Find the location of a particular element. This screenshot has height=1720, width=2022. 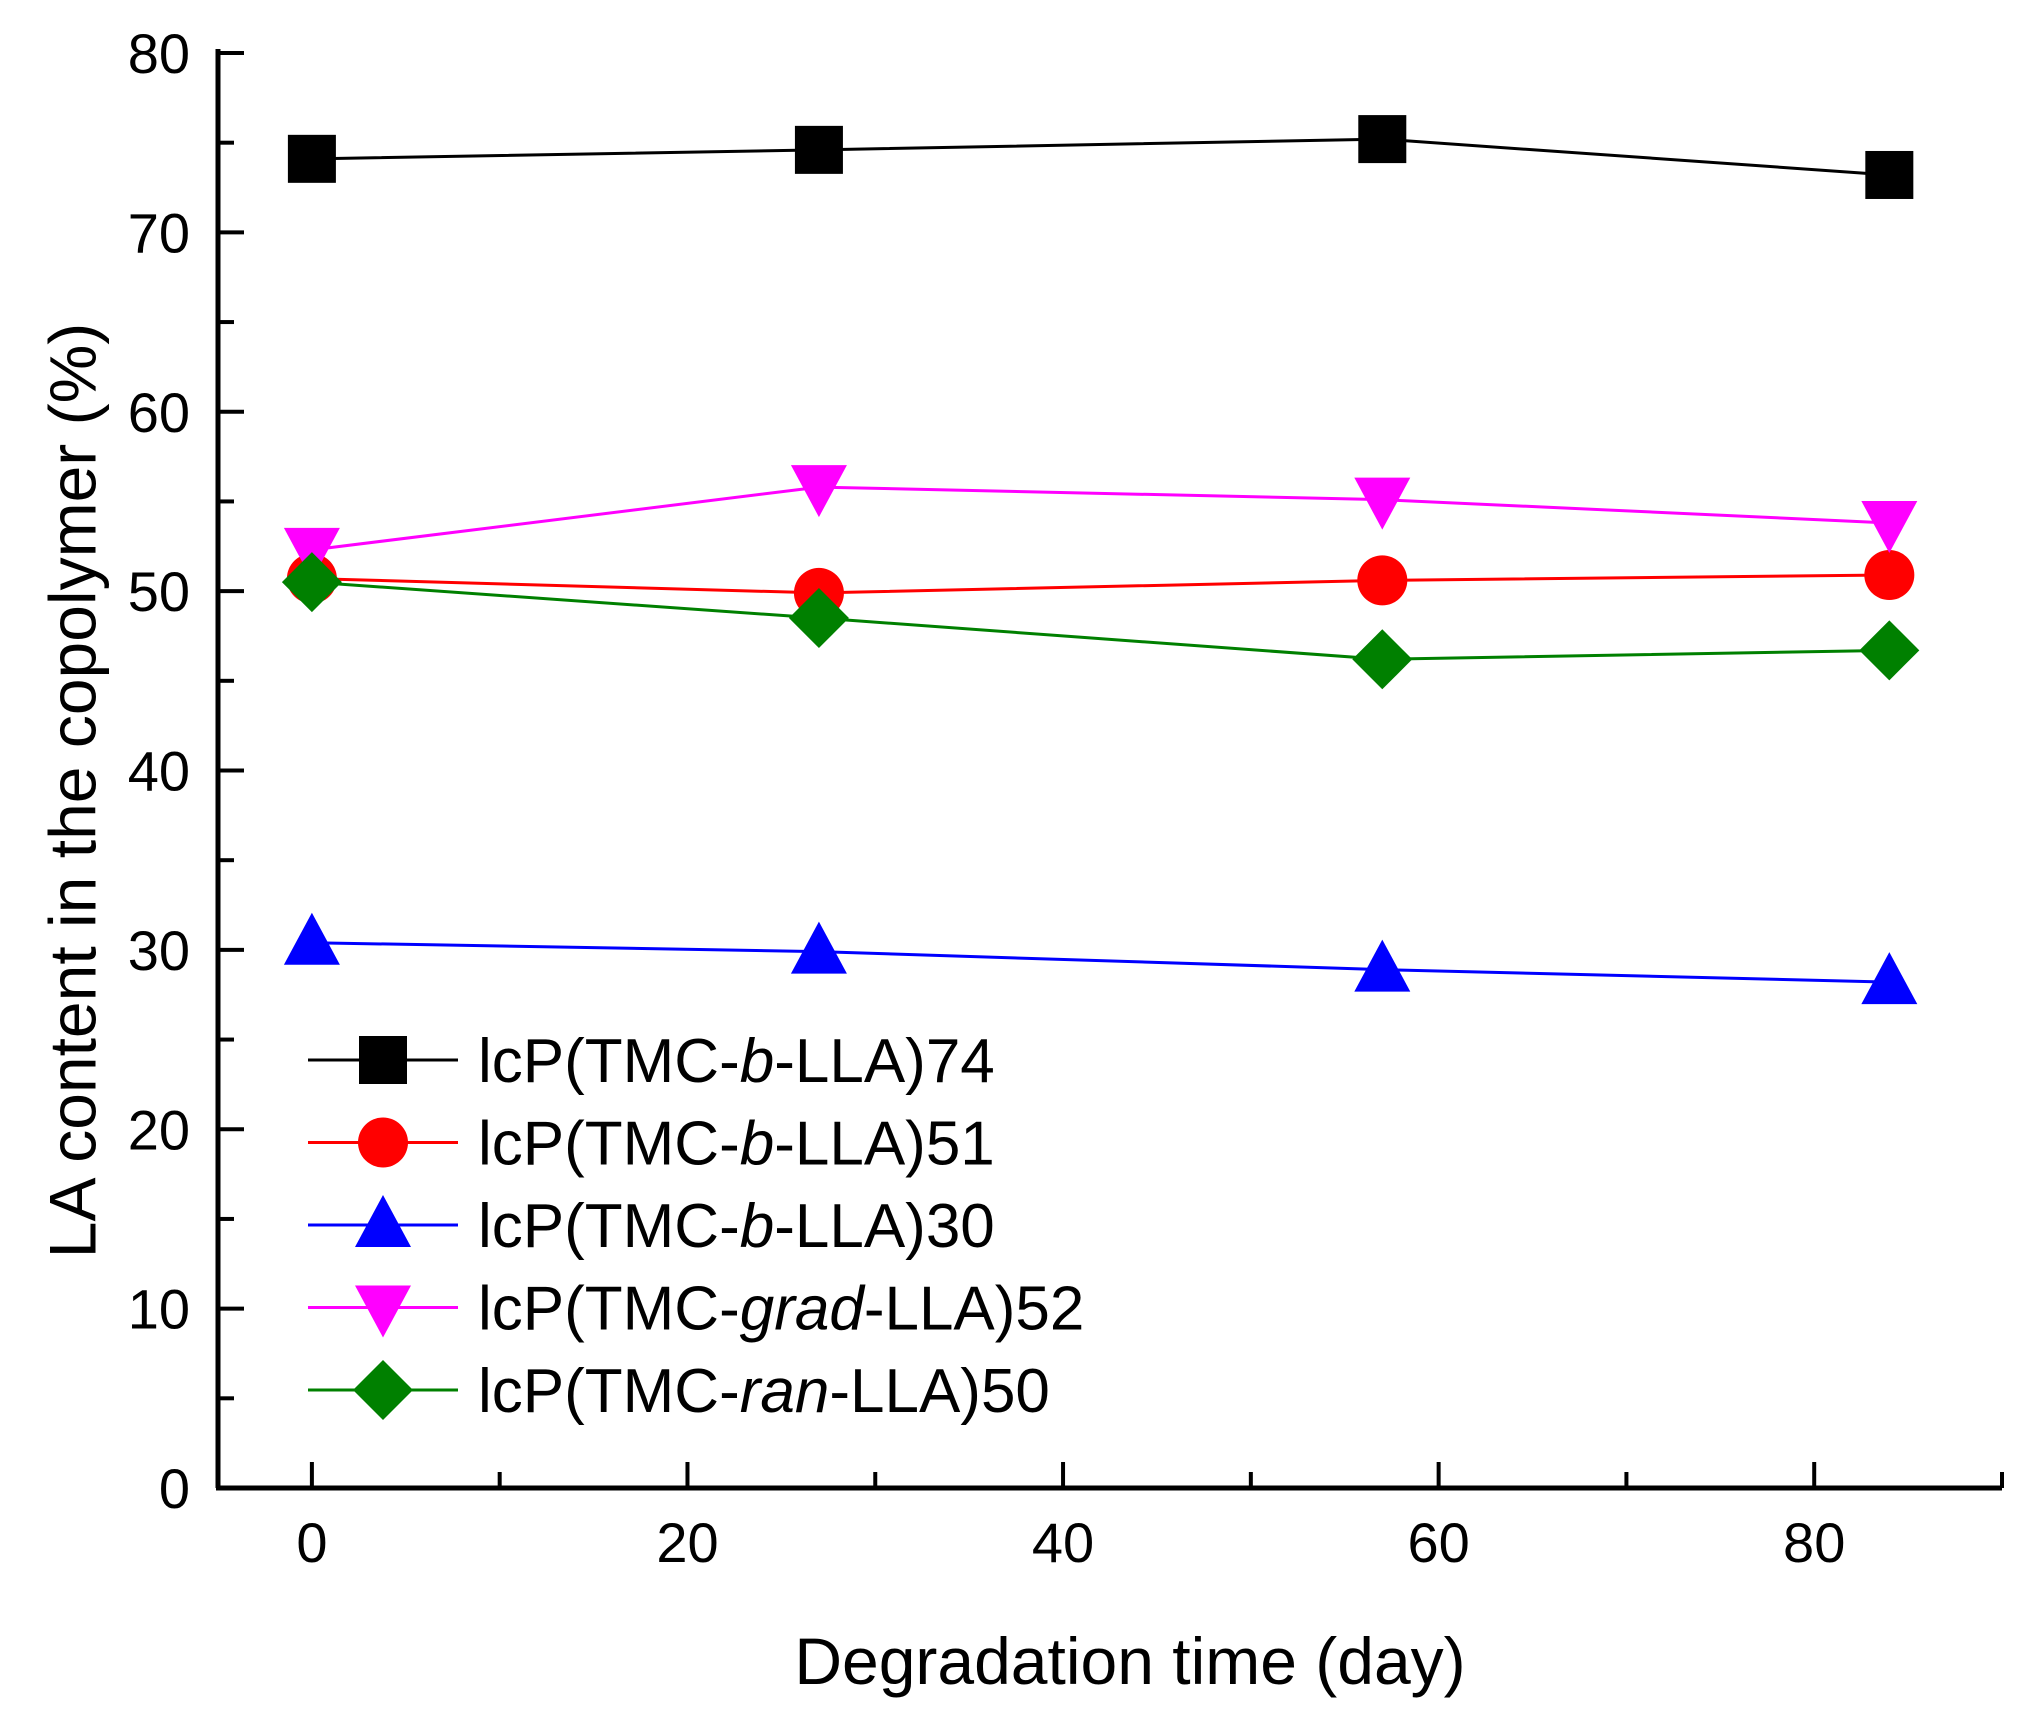

legend-label: lcP(TMC-b-LLA)30 is located at coordinates (736, 1226).